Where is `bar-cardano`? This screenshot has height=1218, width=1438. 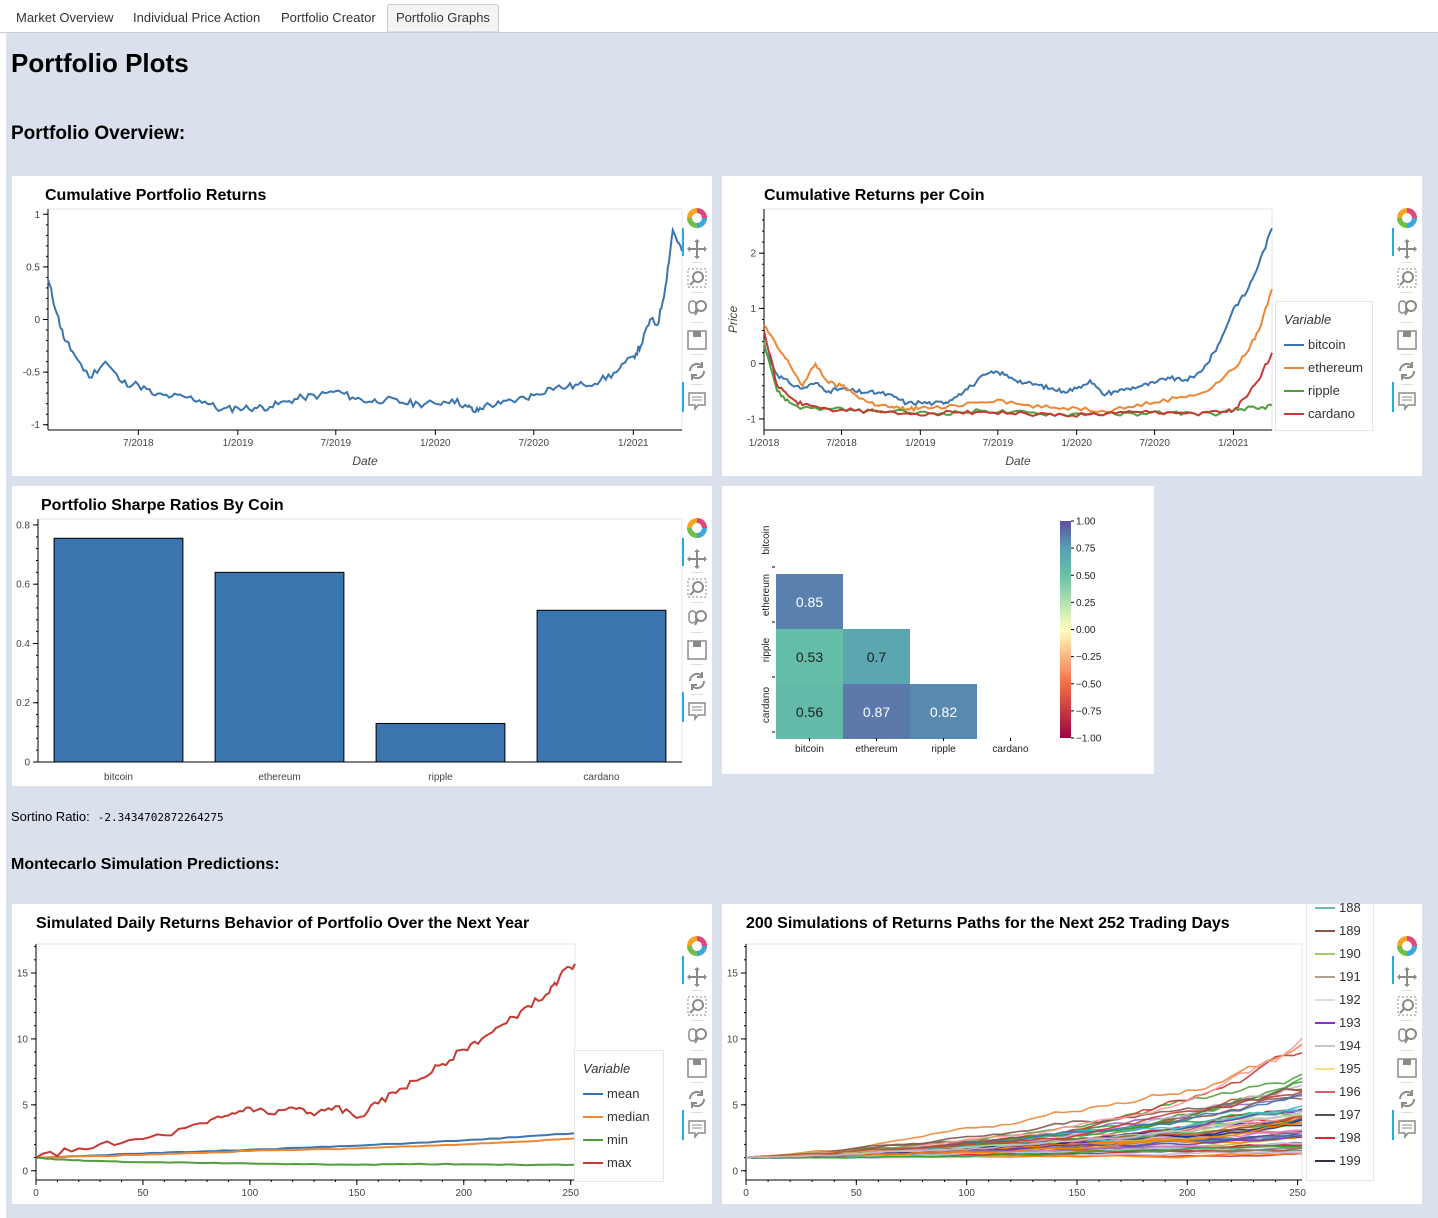 bar-cardano is located at coordinates (601, 686).